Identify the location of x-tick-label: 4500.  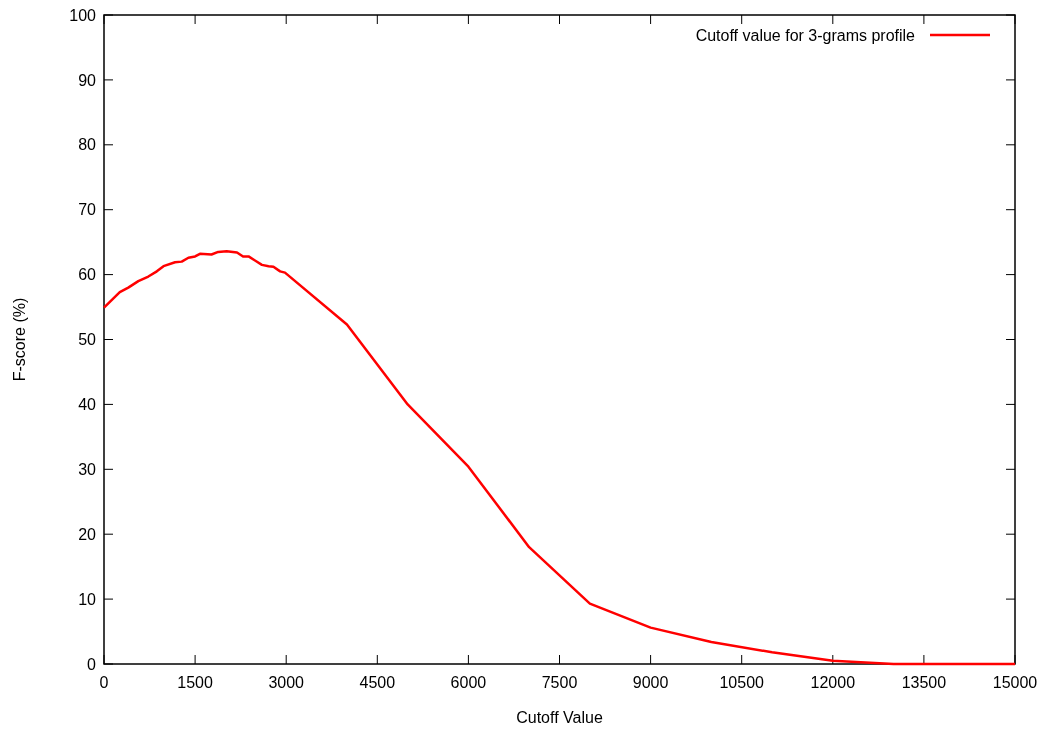
(377, 682).